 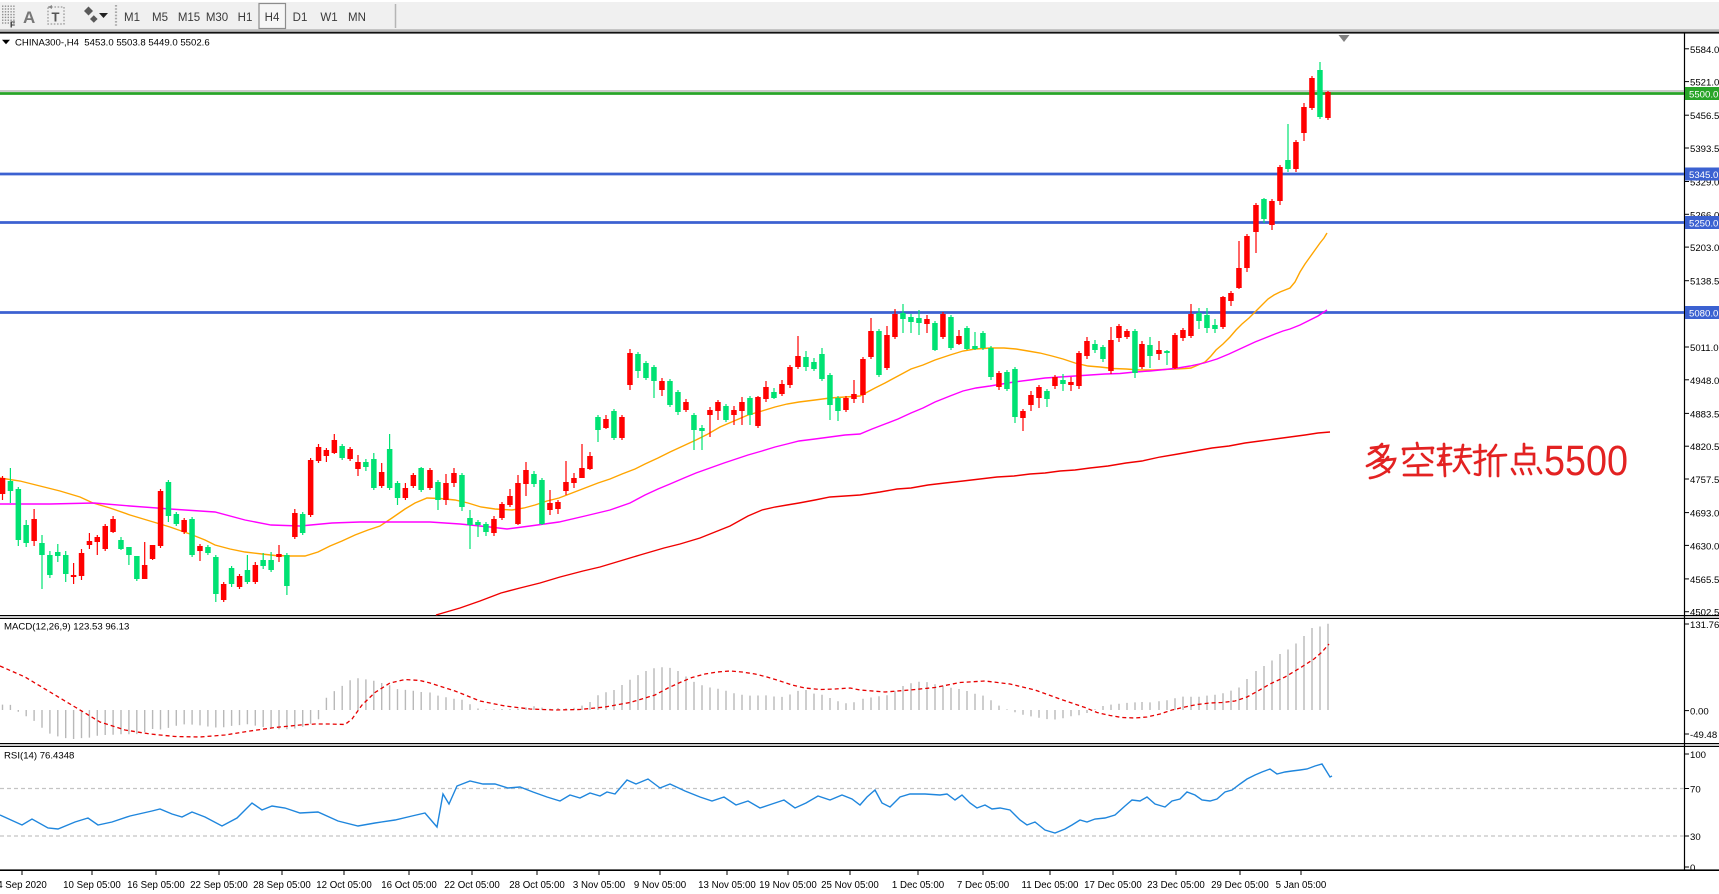 What do you see at coordinates (850, 885) in the screenshot?
I see `svg-text: 25 Nov 05:00` at bounding box center [850, 885].